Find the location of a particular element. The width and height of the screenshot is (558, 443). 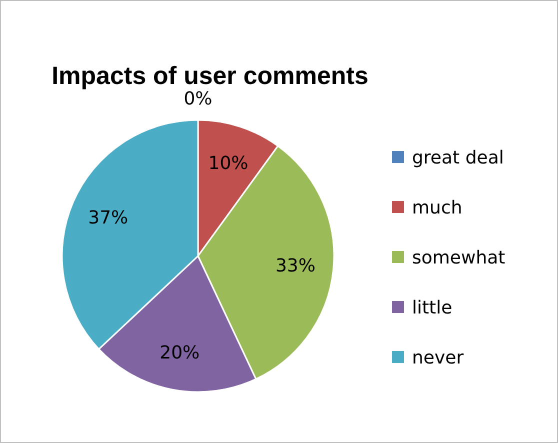

data-label: 20% is located at coordinates (180, 353).